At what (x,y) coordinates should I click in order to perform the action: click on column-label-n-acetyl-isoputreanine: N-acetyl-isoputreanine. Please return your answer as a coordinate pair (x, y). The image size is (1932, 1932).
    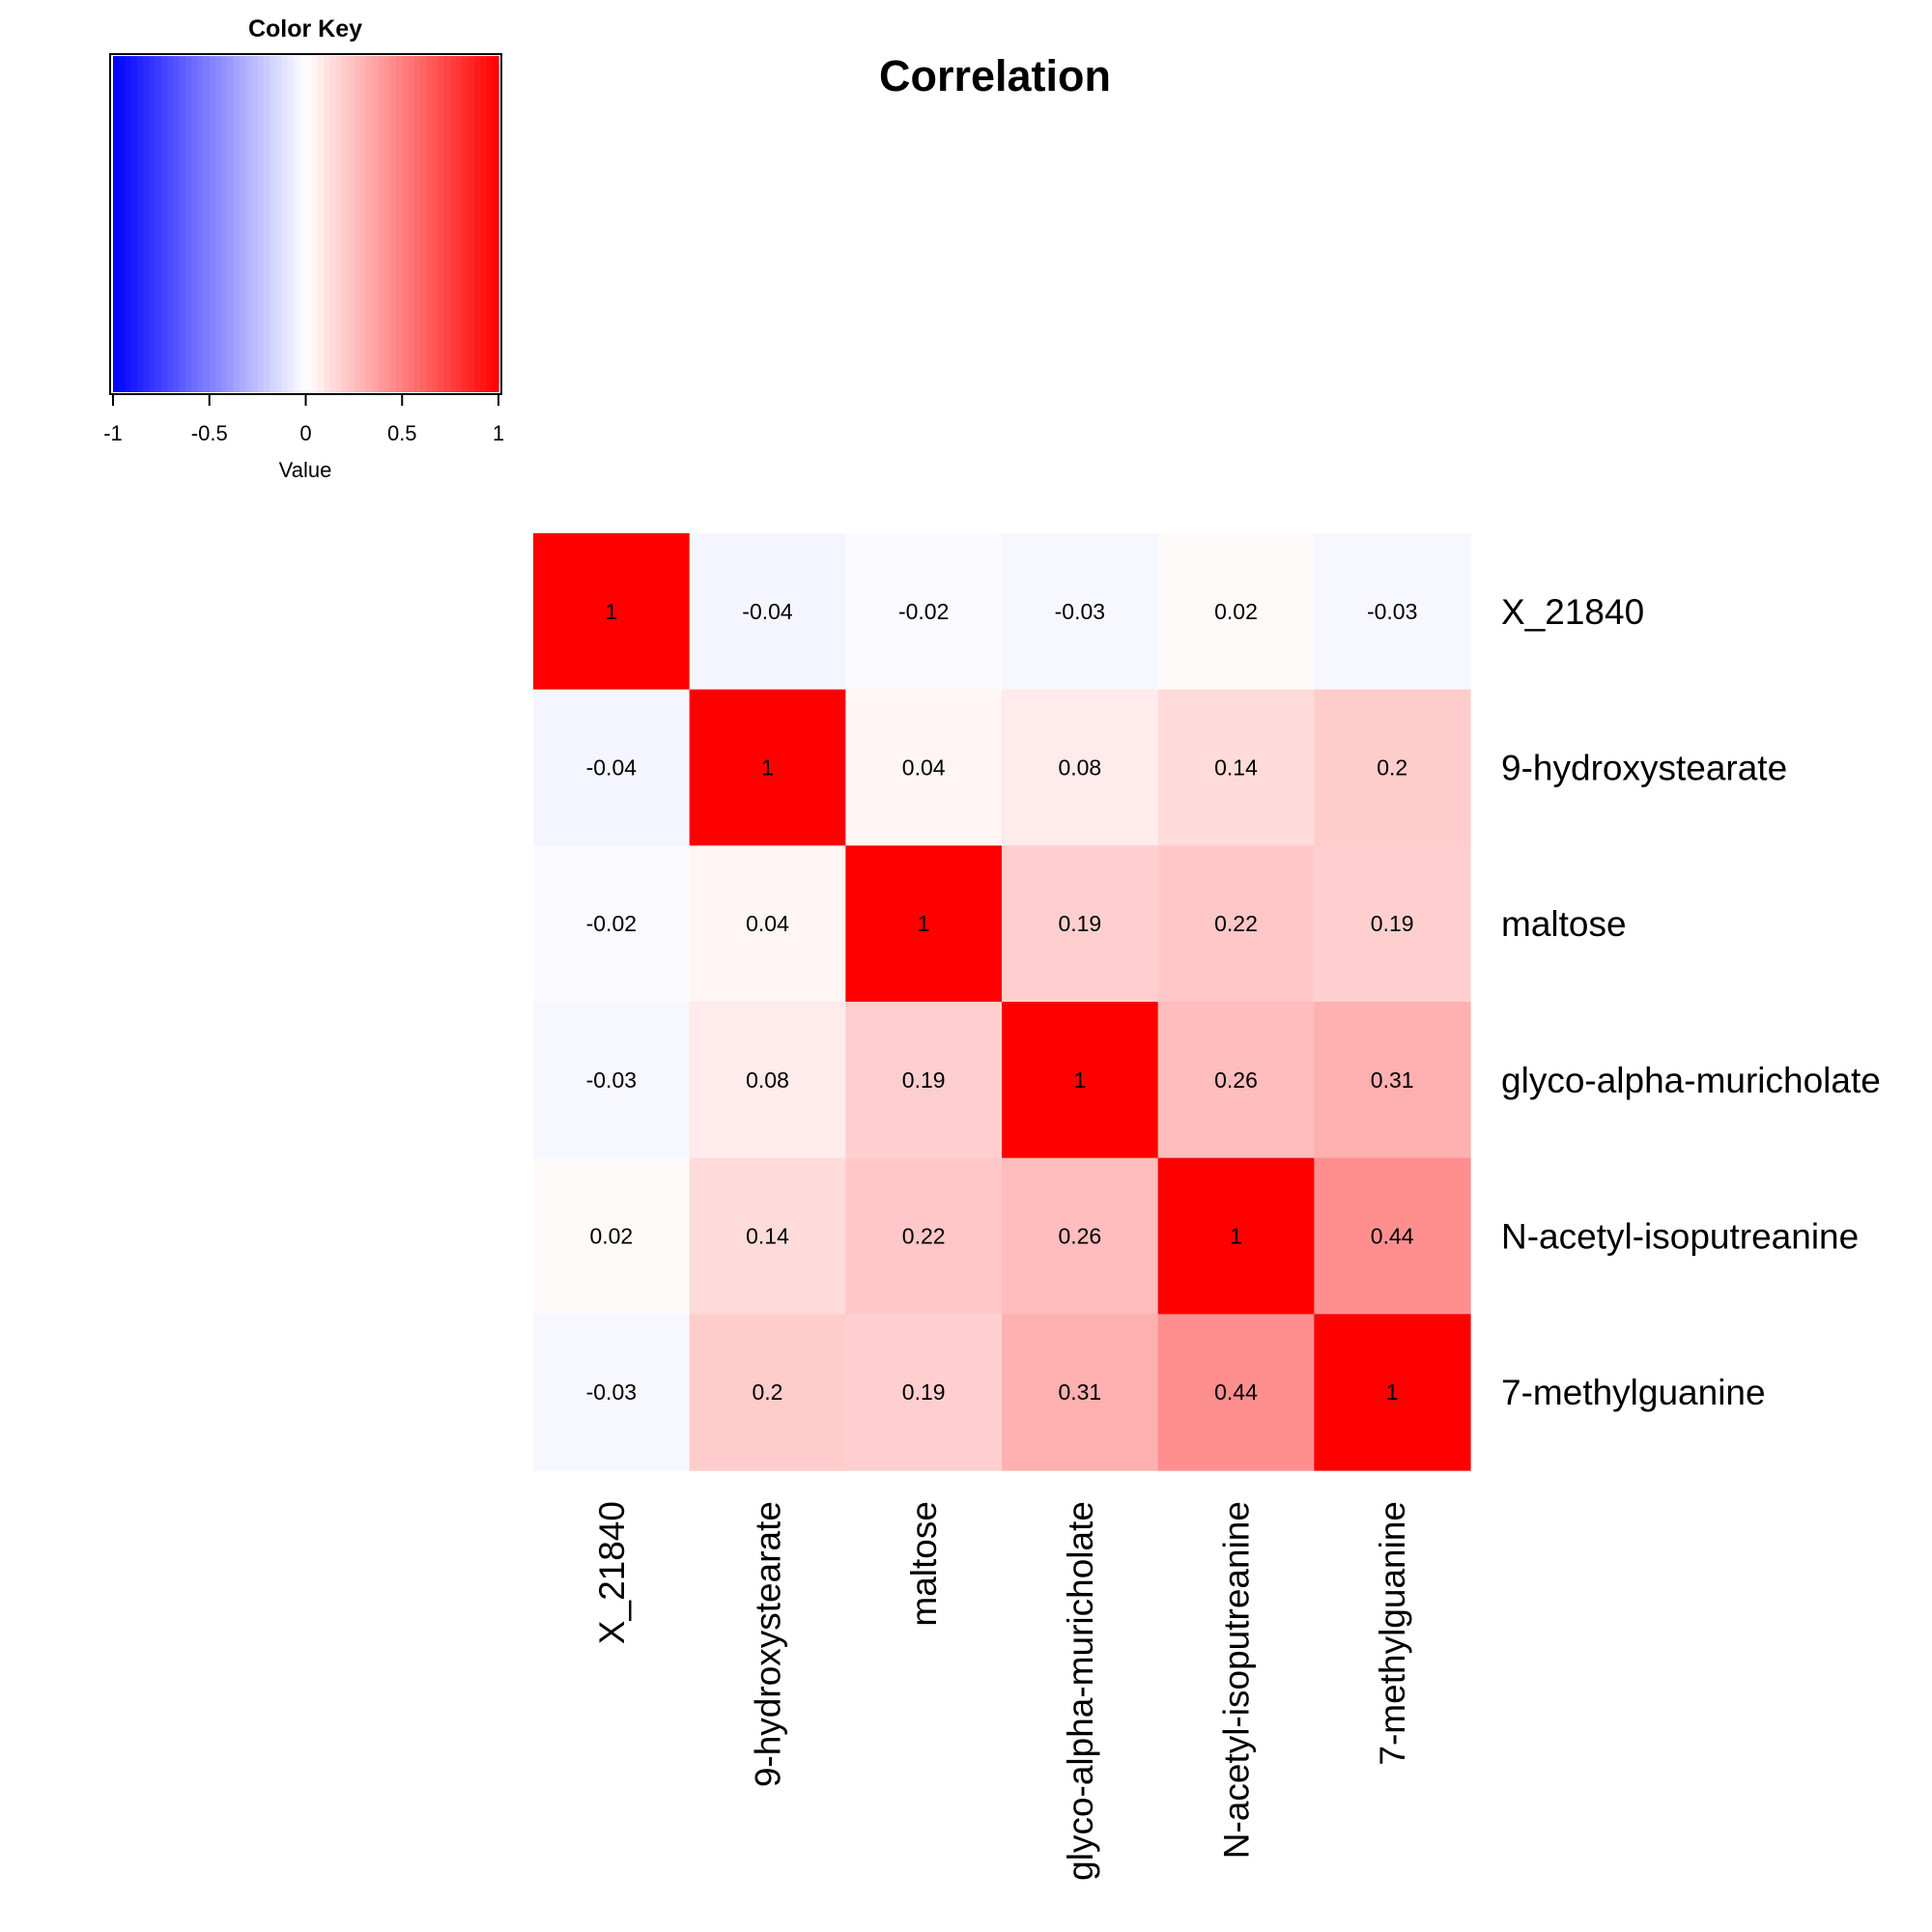
    Looking at the image, I should click on (1237, 1680).